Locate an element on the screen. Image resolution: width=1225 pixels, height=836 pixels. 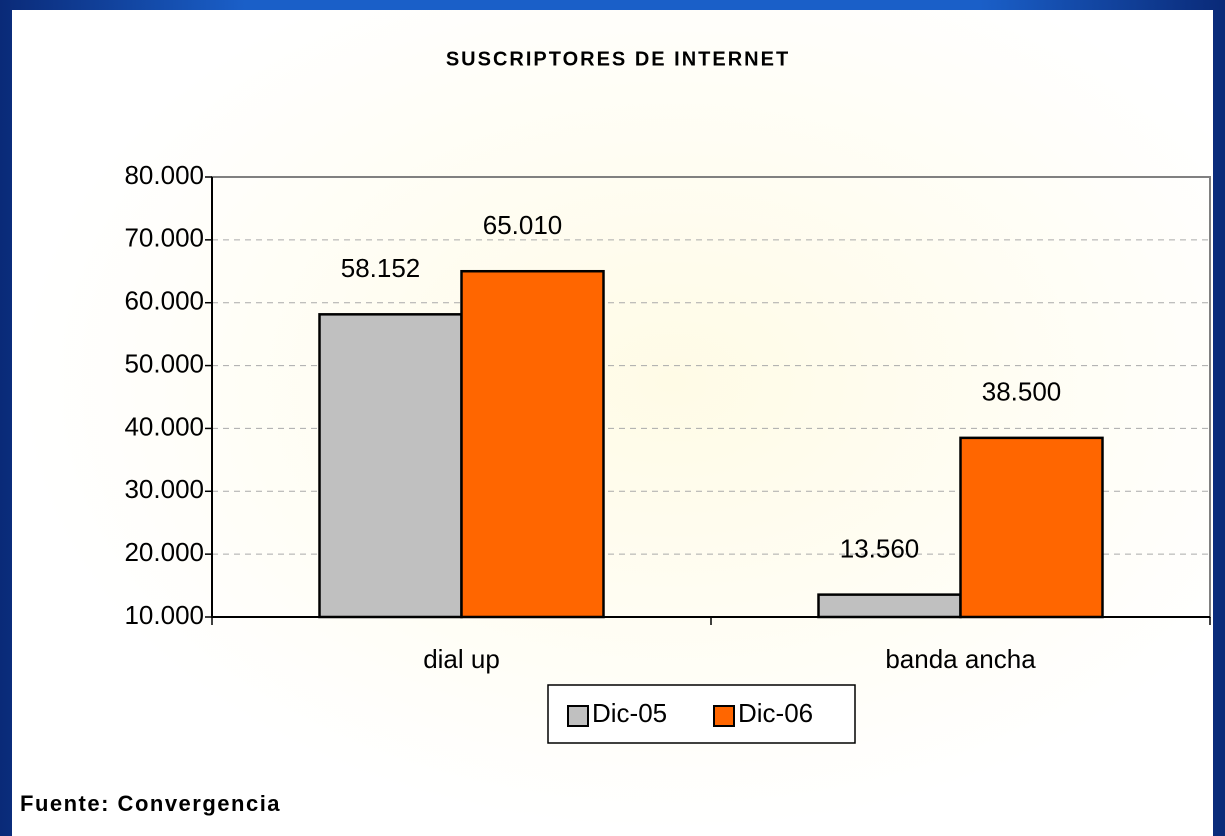
legend-label: Dic-06 is located at coordinates (775, 713).